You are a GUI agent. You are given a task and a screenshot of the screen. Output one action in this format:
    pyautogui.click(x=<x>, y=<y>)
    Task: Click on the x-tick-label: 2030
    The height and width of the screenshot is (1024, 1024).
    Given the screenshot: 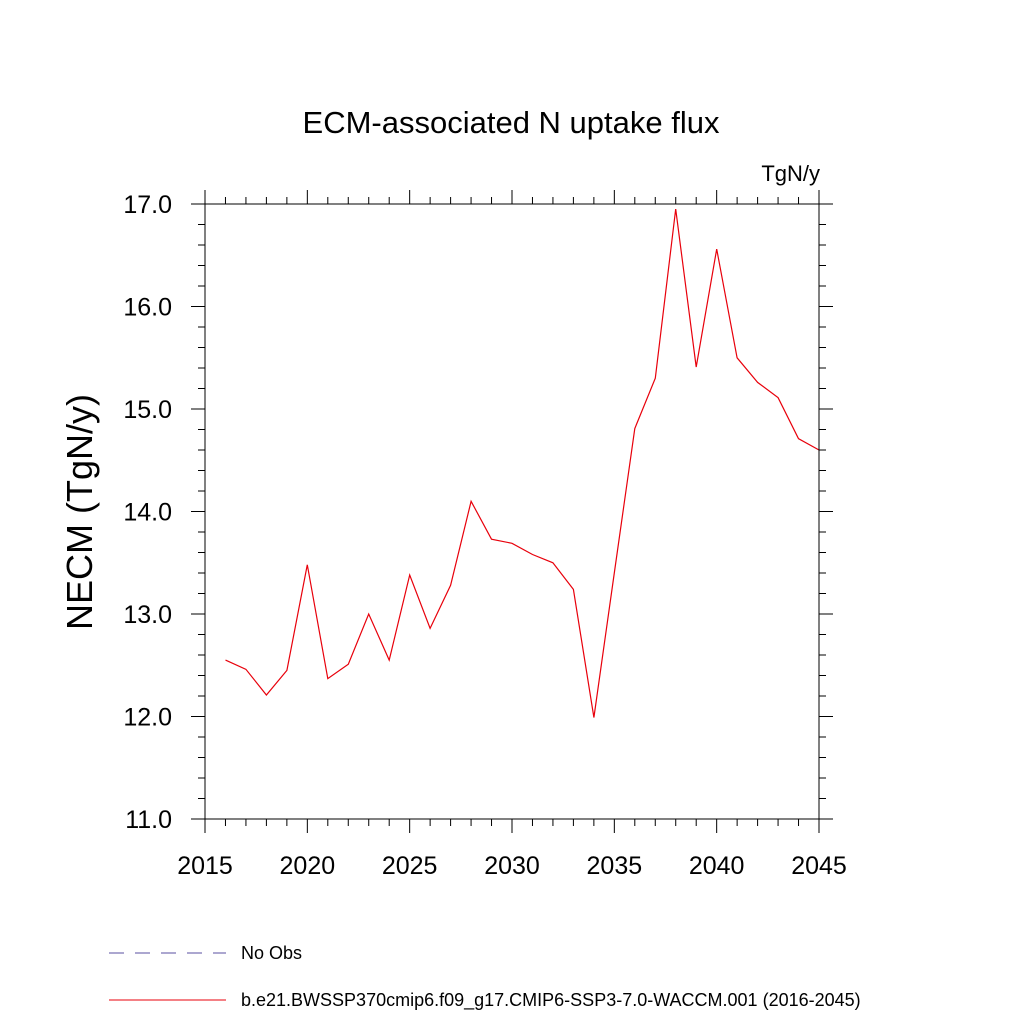 What is the action you would take?
    pyautogui.click(x=512, y=866)
    